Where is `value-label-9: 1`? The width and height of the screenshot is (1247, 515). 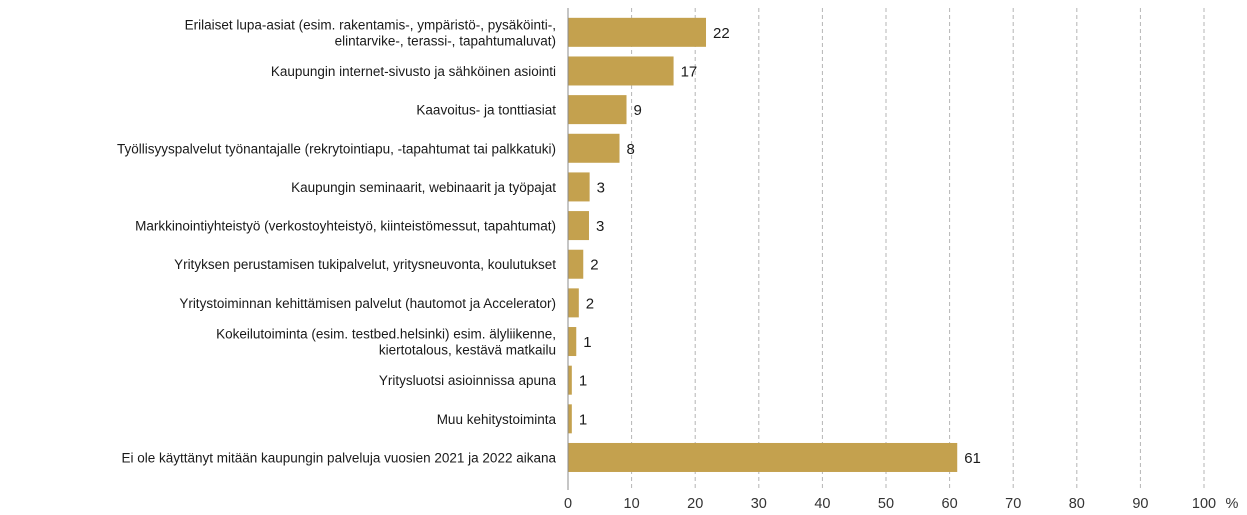
value-label-9: 1 is located at coordinates (583, 381).